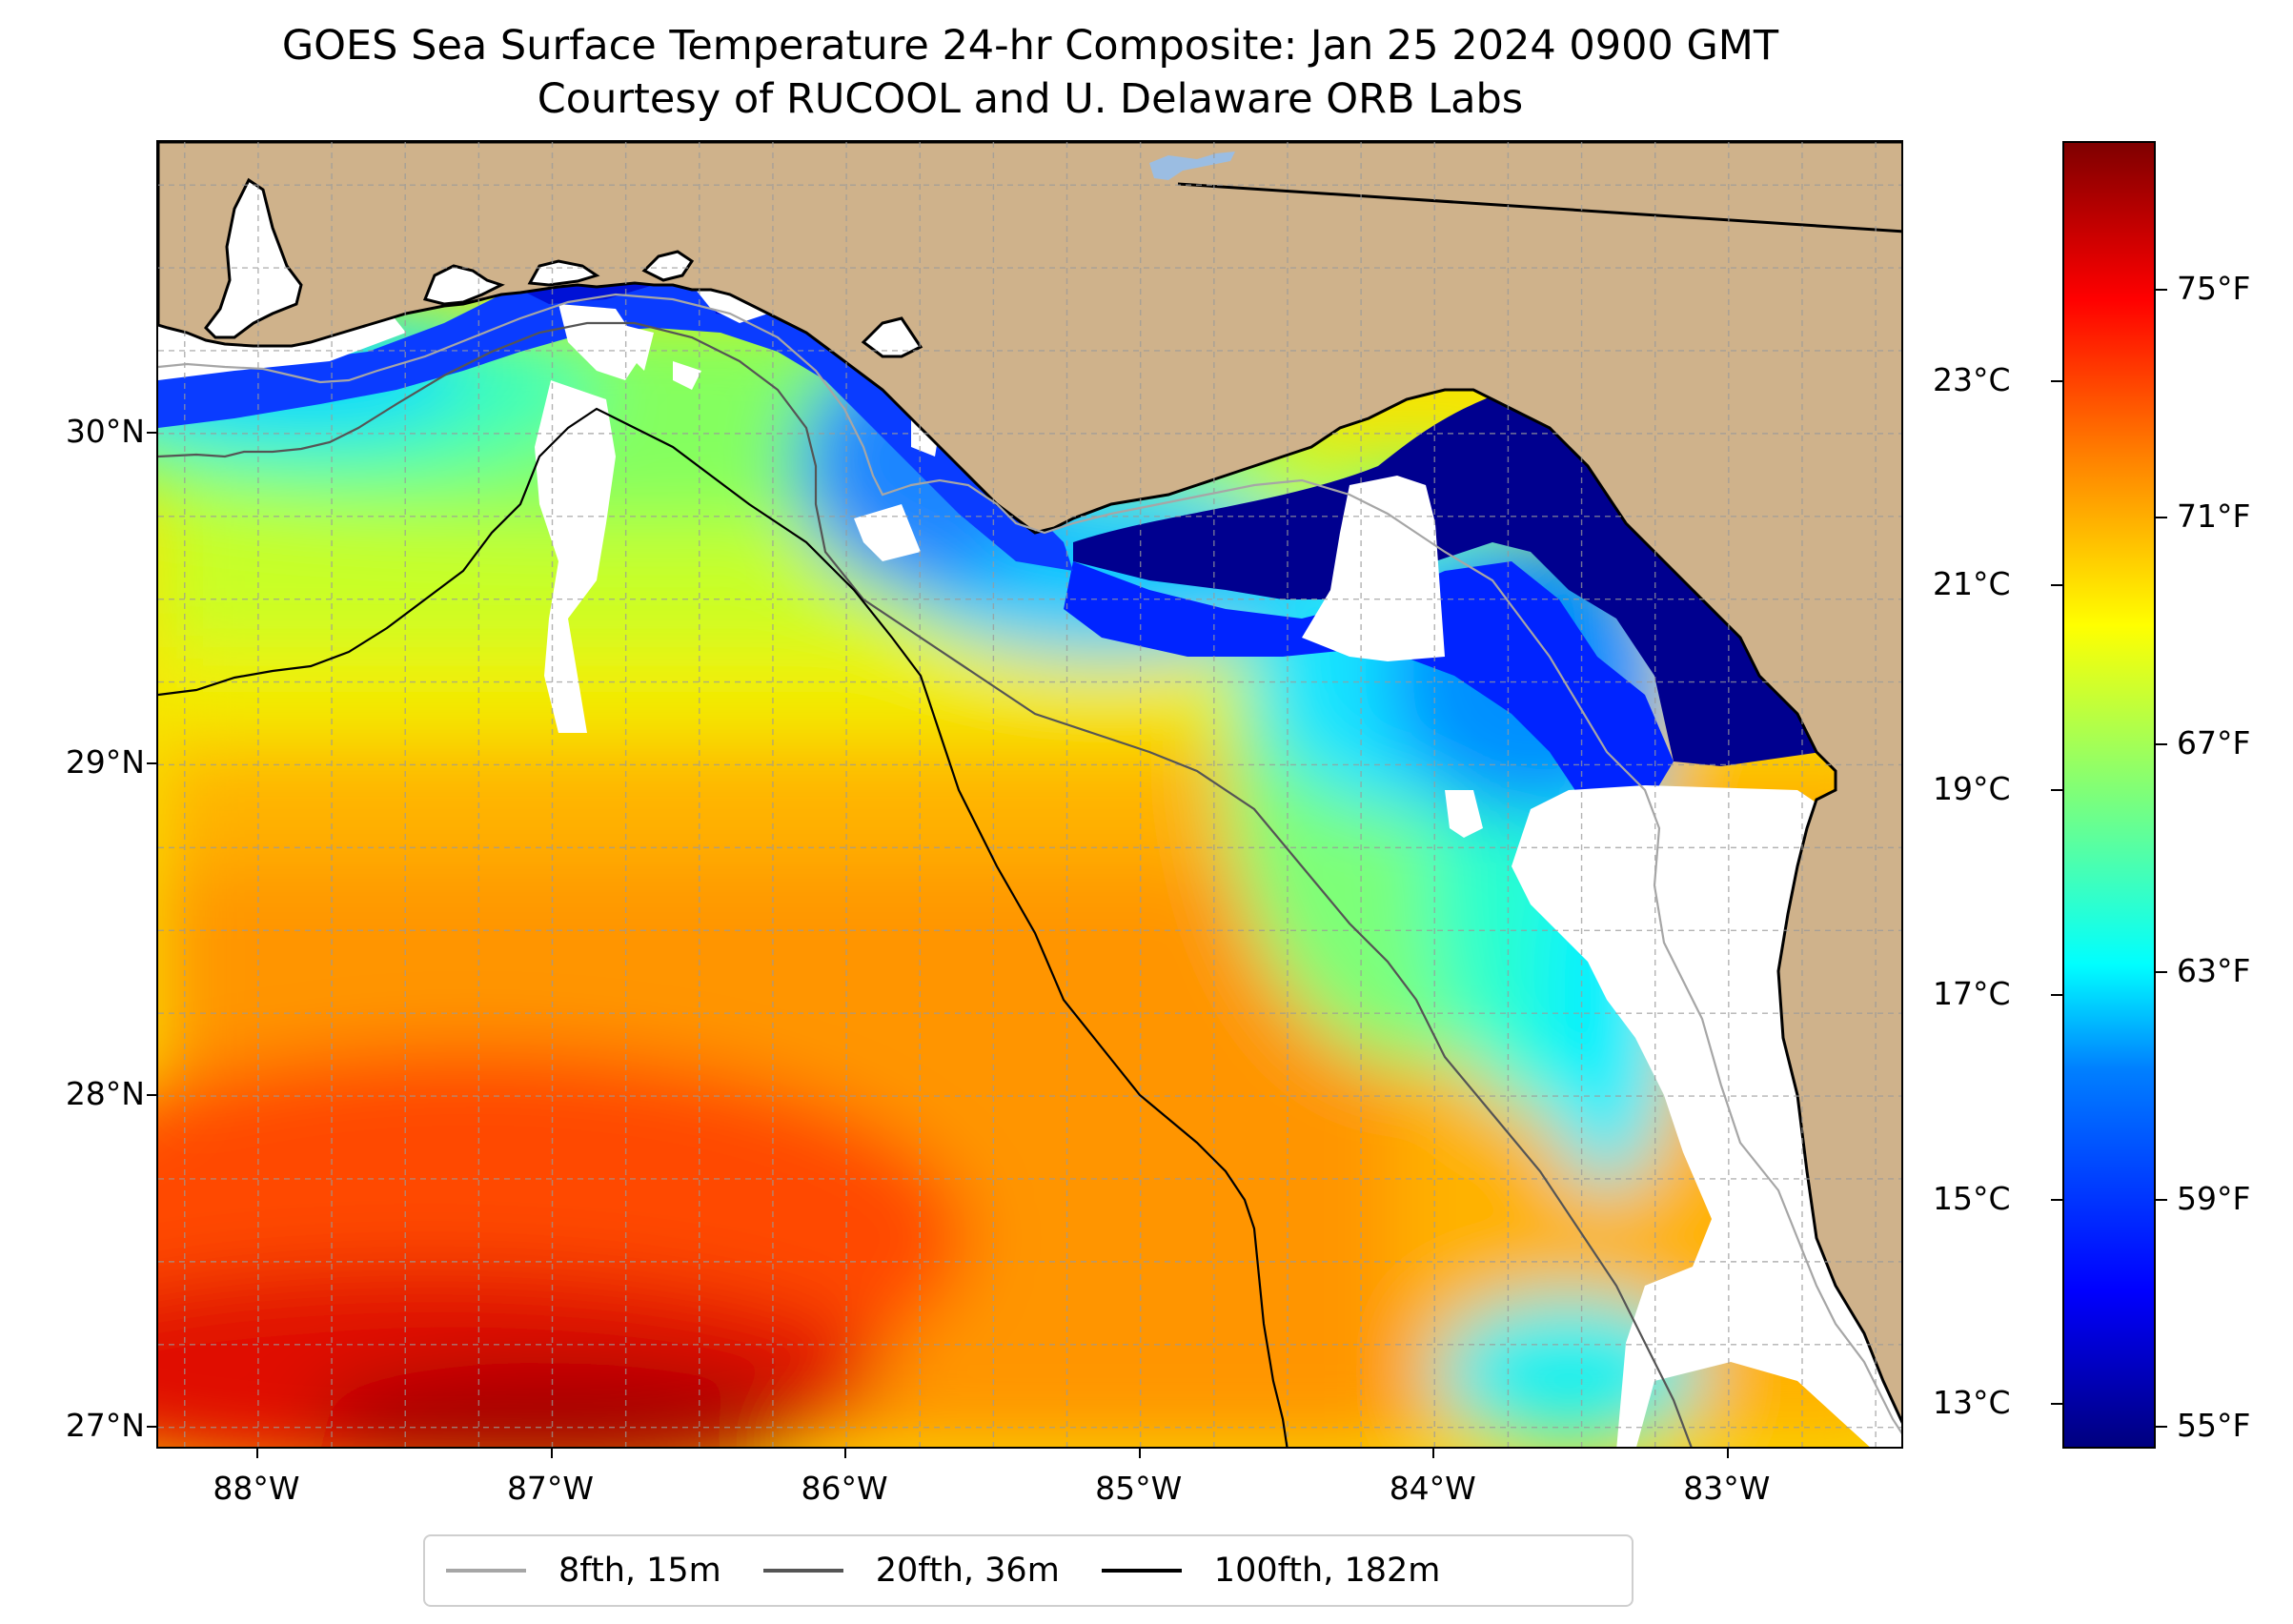 The image size is (2293, 1624). Describe the element at coordinates (640, 1571) in the screenshot. I see `legend-label-8fth: 8fth, 15m` at that location.